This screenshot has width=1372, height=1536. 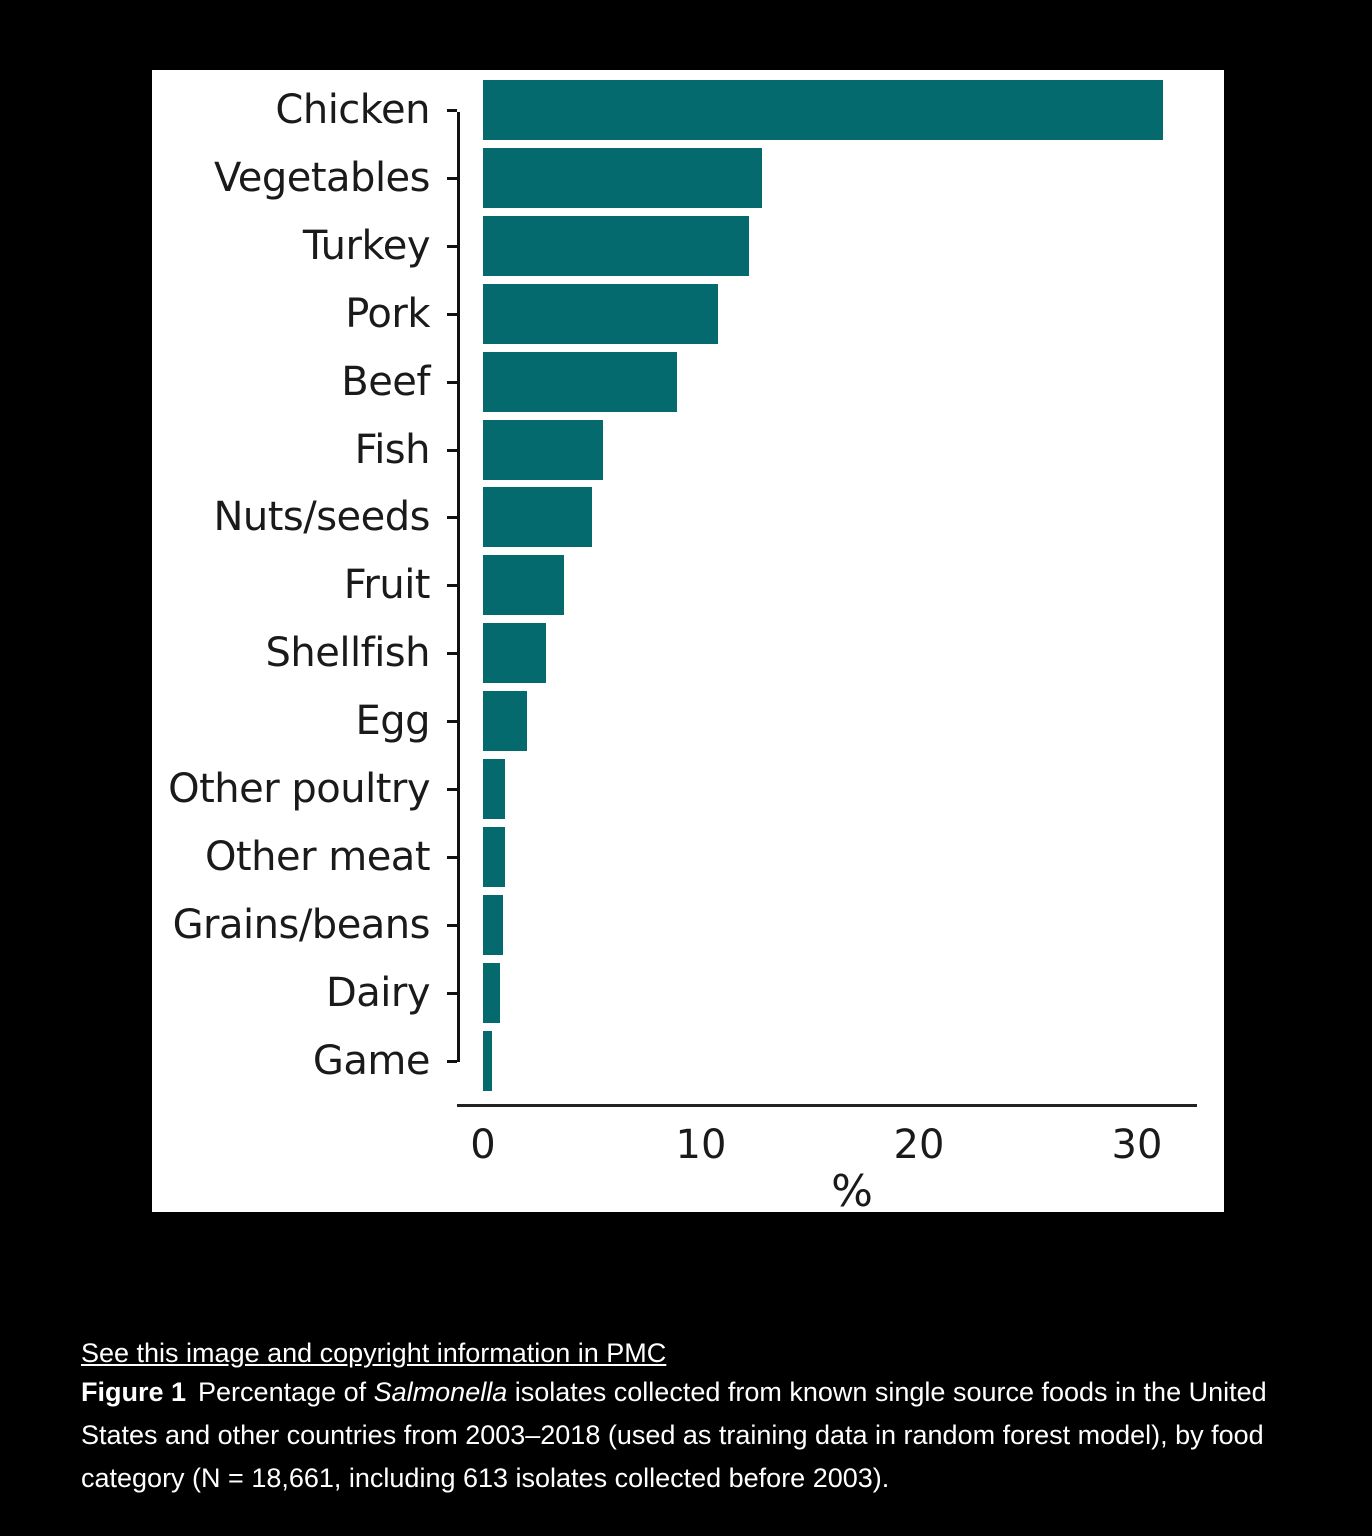 I want to click on category-label: Egg, so click(x=392, y=721).